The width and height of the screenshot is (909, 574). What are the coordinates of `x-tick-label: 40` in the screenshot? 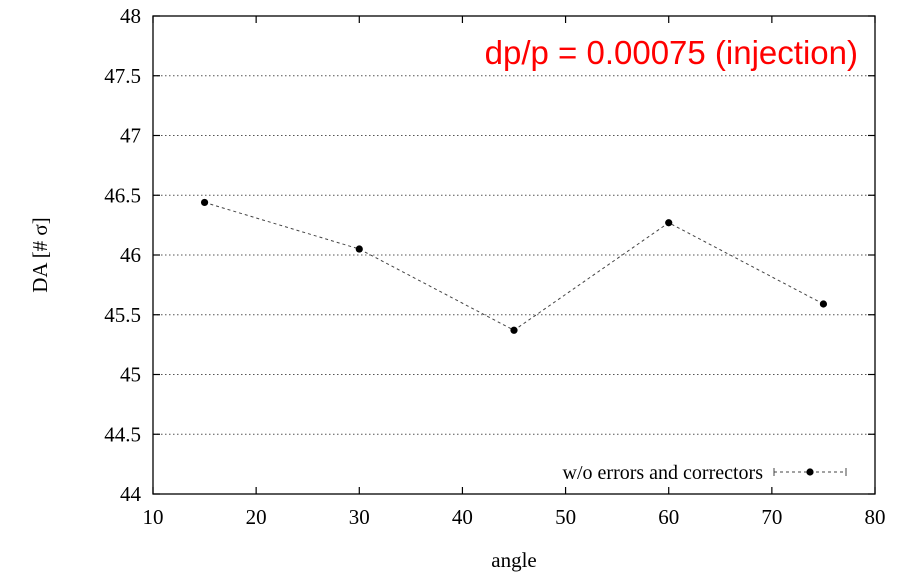 It's located at (462, 517).